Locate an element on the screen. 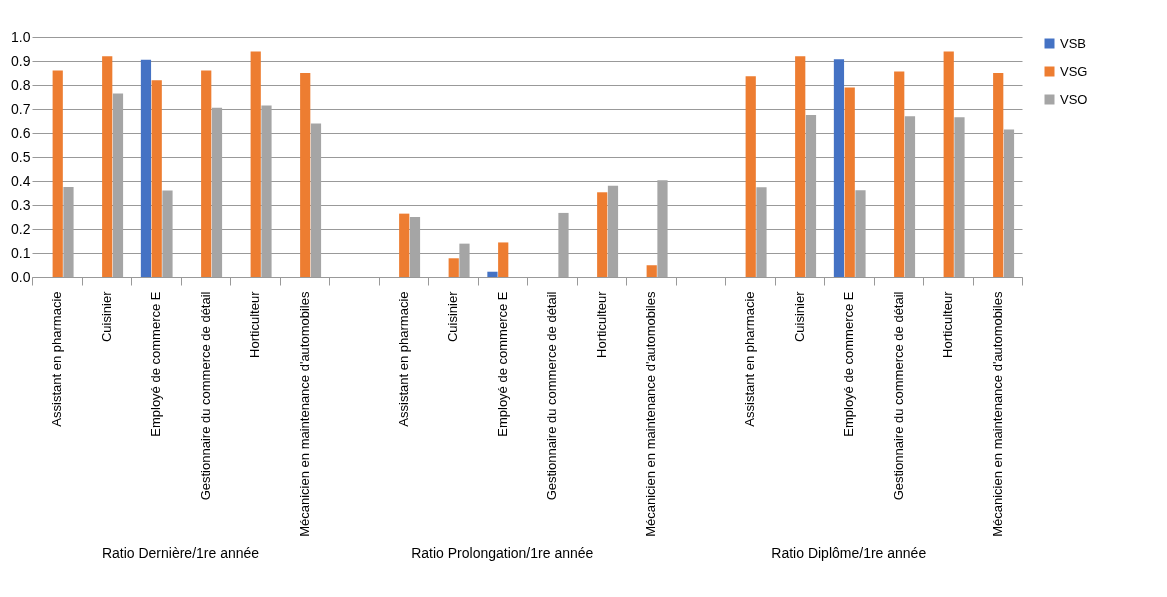  y-tick-label: 0.2 is located at coordinates (21, 228).